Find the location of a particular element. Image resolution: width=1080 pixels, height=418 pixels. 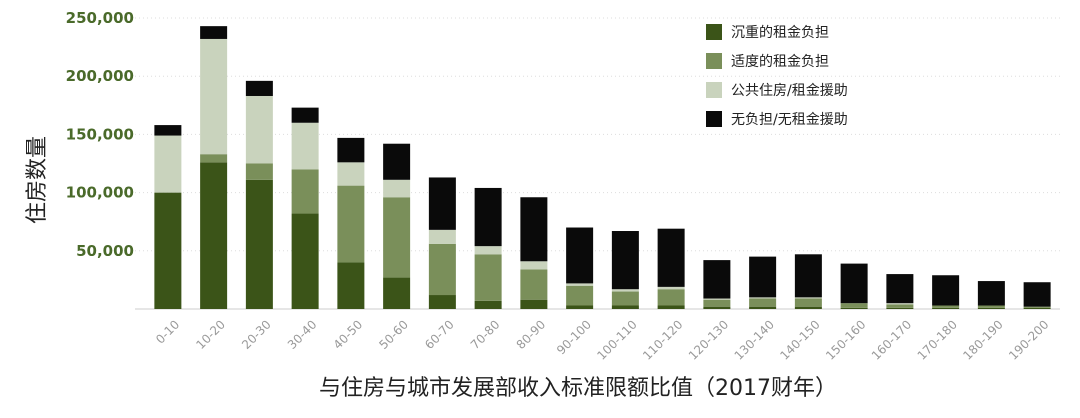

y-axis-title: 住房数量 is located at coordinates (37, 180).